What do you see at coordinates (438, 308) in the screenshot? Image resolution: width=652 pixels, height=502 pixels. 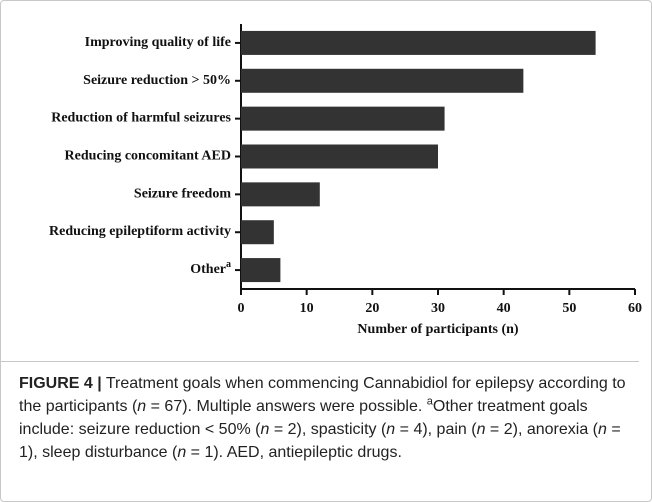 I see `x-tick-label: 30` at bounding box center [438, 308].